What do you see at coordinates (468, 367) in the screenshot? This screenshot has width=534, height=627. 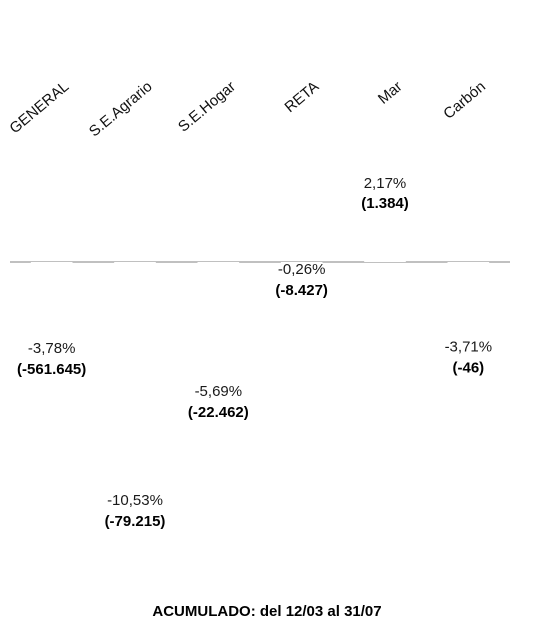 I see `absolute-label-carbon: (-46)` at bounding box center [468, 367].